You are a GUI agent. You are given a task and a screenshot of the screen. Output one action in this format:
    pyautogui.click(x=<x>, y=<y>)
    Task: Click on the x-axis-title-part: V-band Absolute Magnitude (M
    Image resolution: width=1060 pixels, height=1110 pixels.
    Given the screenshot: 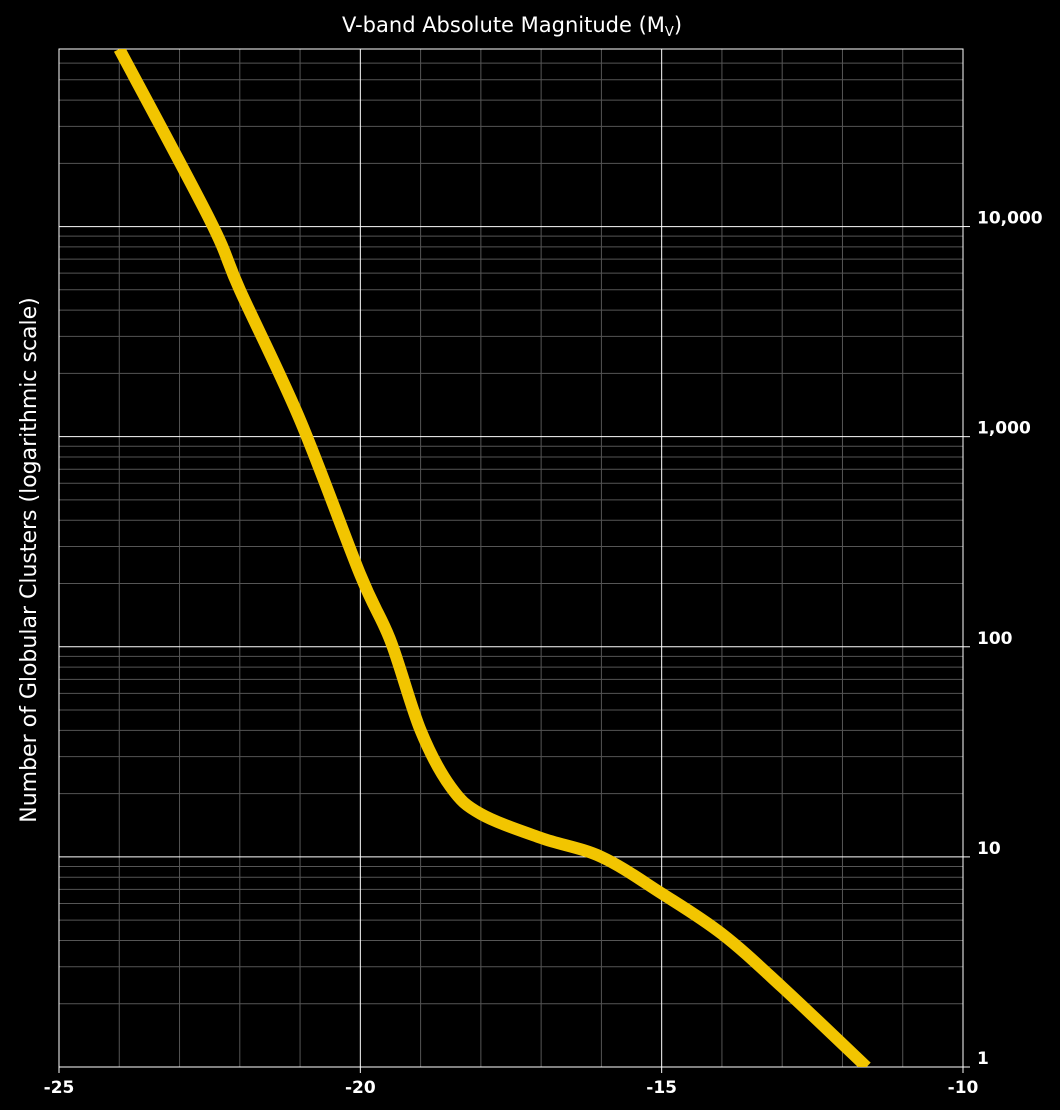 What is the action you would take?
    pyautogui.click(x=503, y=25)
    